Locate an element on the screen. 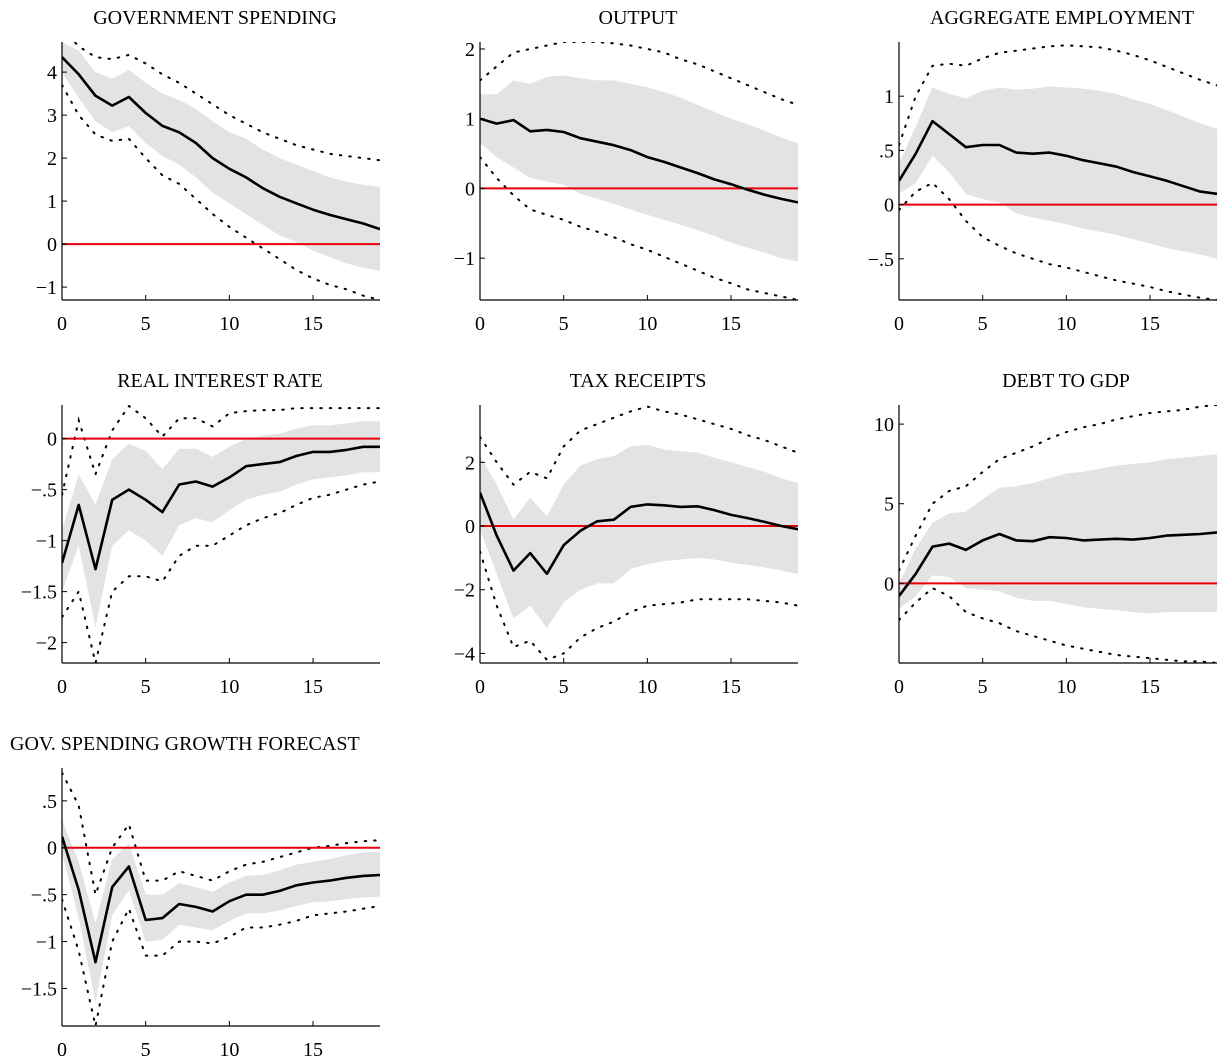 This screenshot has height=1063, width=1225. panel-title: REAL INTEREST RATE is located at coordinates (220, 381).